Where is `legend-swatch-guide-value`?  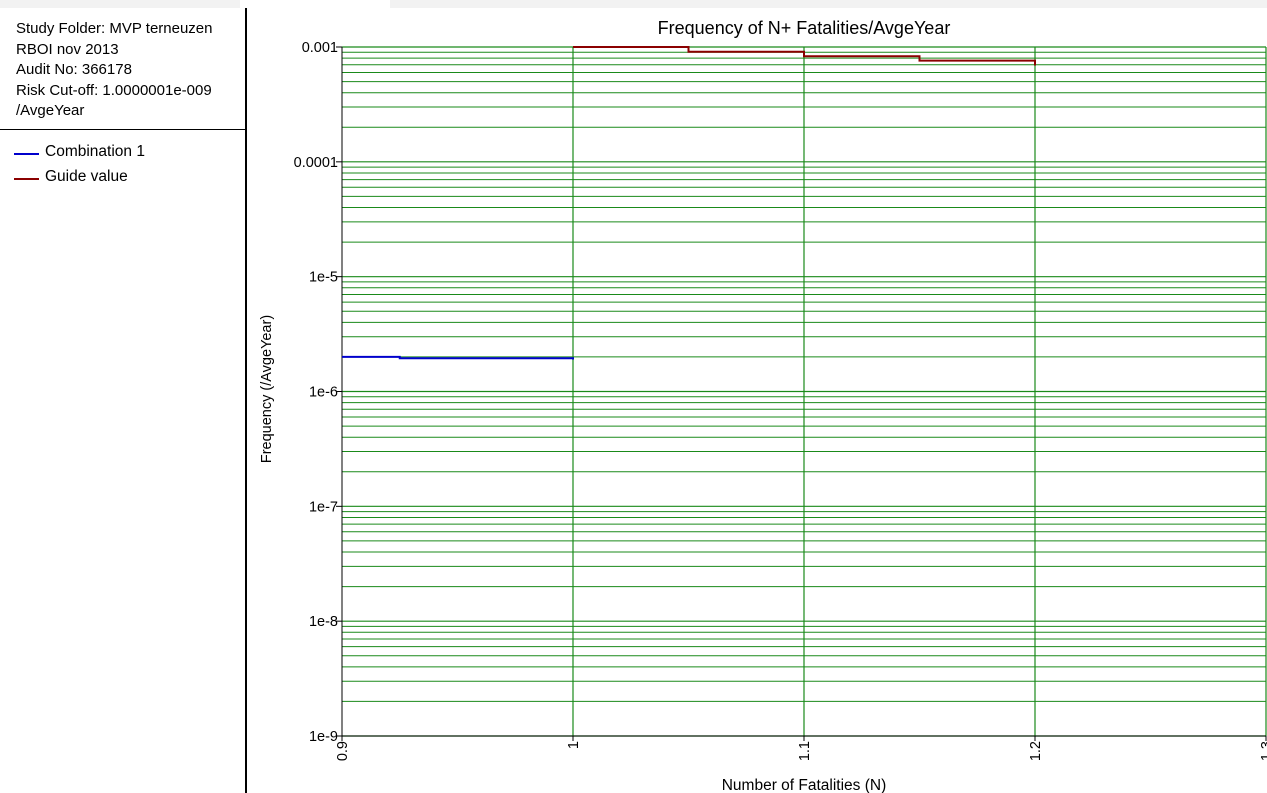
legend-swatch-guide-value is located at coordinates (26, 179).